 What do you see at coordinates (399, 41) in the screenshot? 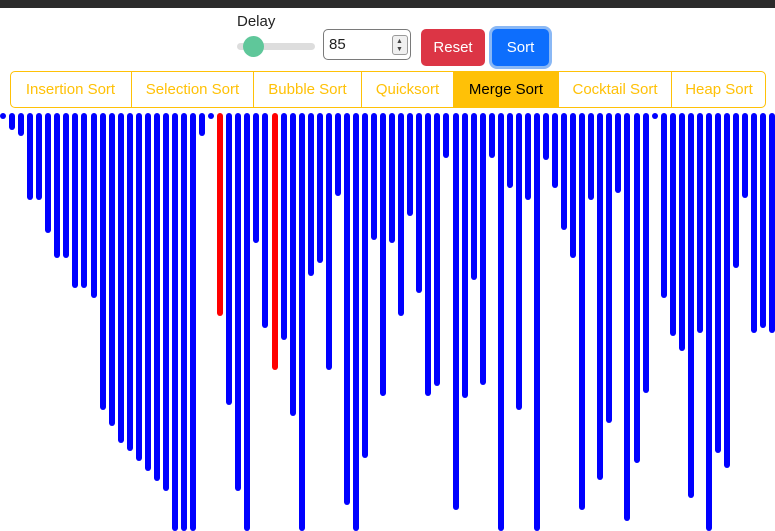
I see `spinner-up-icon: ▲` at bounding box center [399, 41].